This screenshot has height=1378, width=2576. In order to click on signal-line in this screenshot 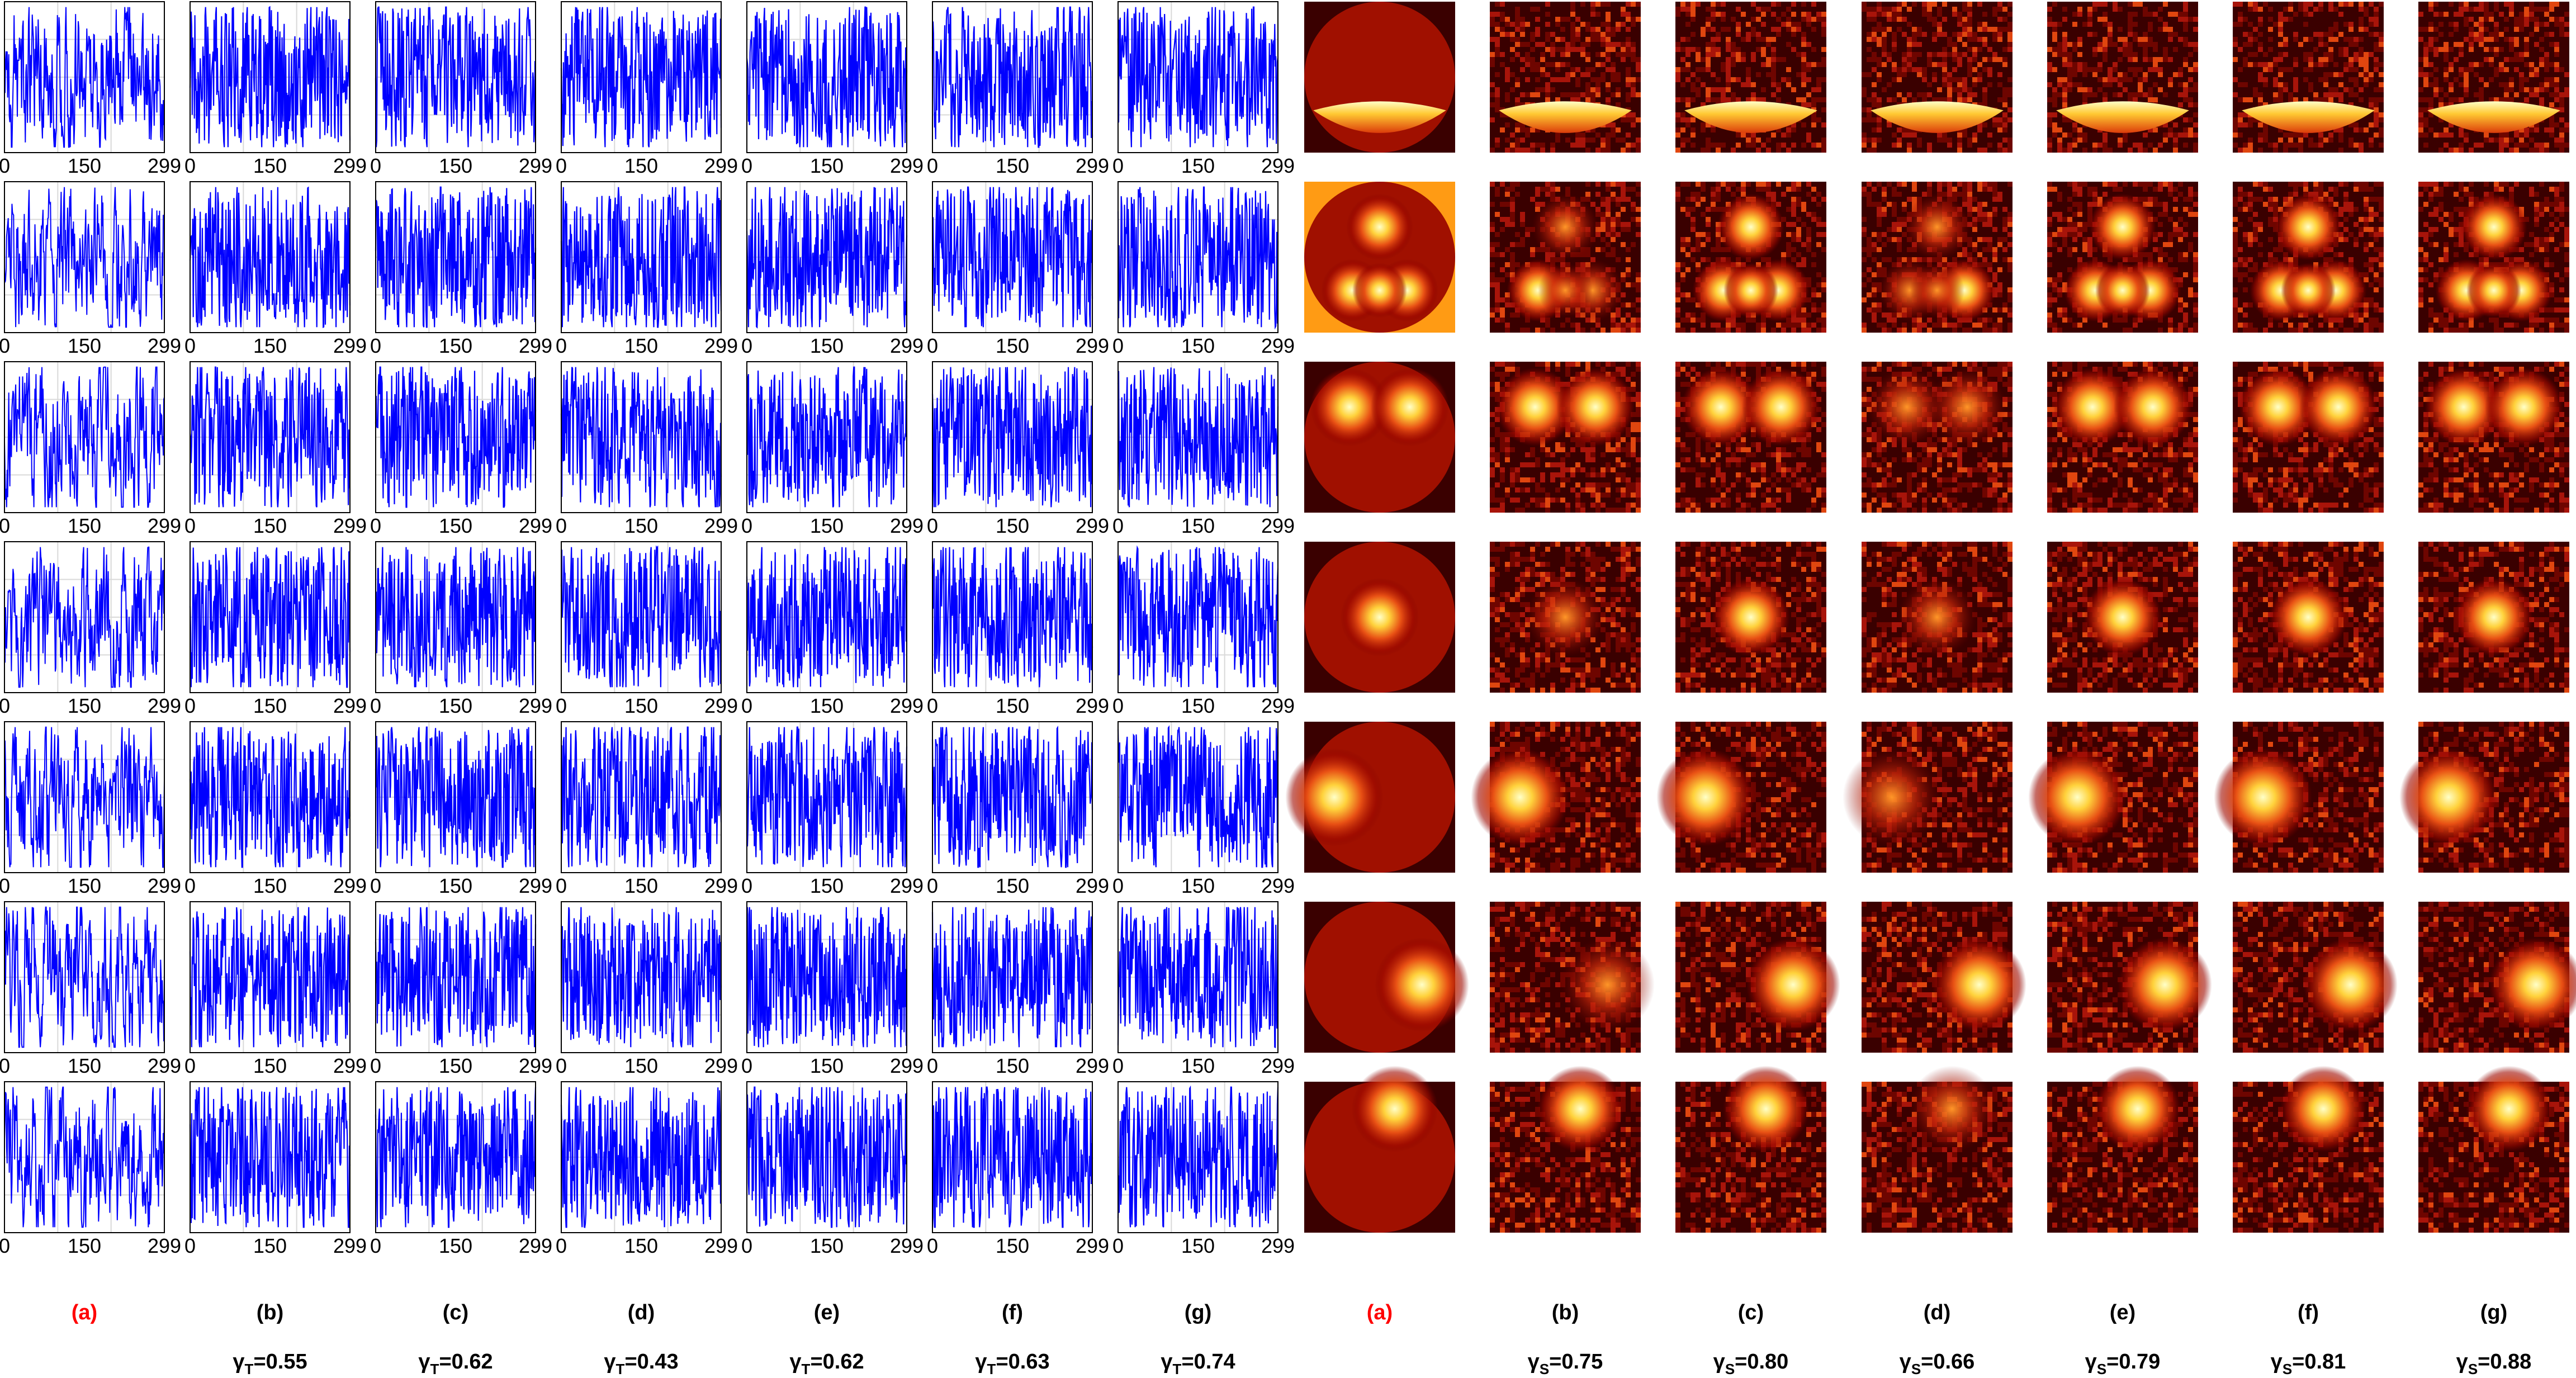, I will do `click(1198, 978)`.